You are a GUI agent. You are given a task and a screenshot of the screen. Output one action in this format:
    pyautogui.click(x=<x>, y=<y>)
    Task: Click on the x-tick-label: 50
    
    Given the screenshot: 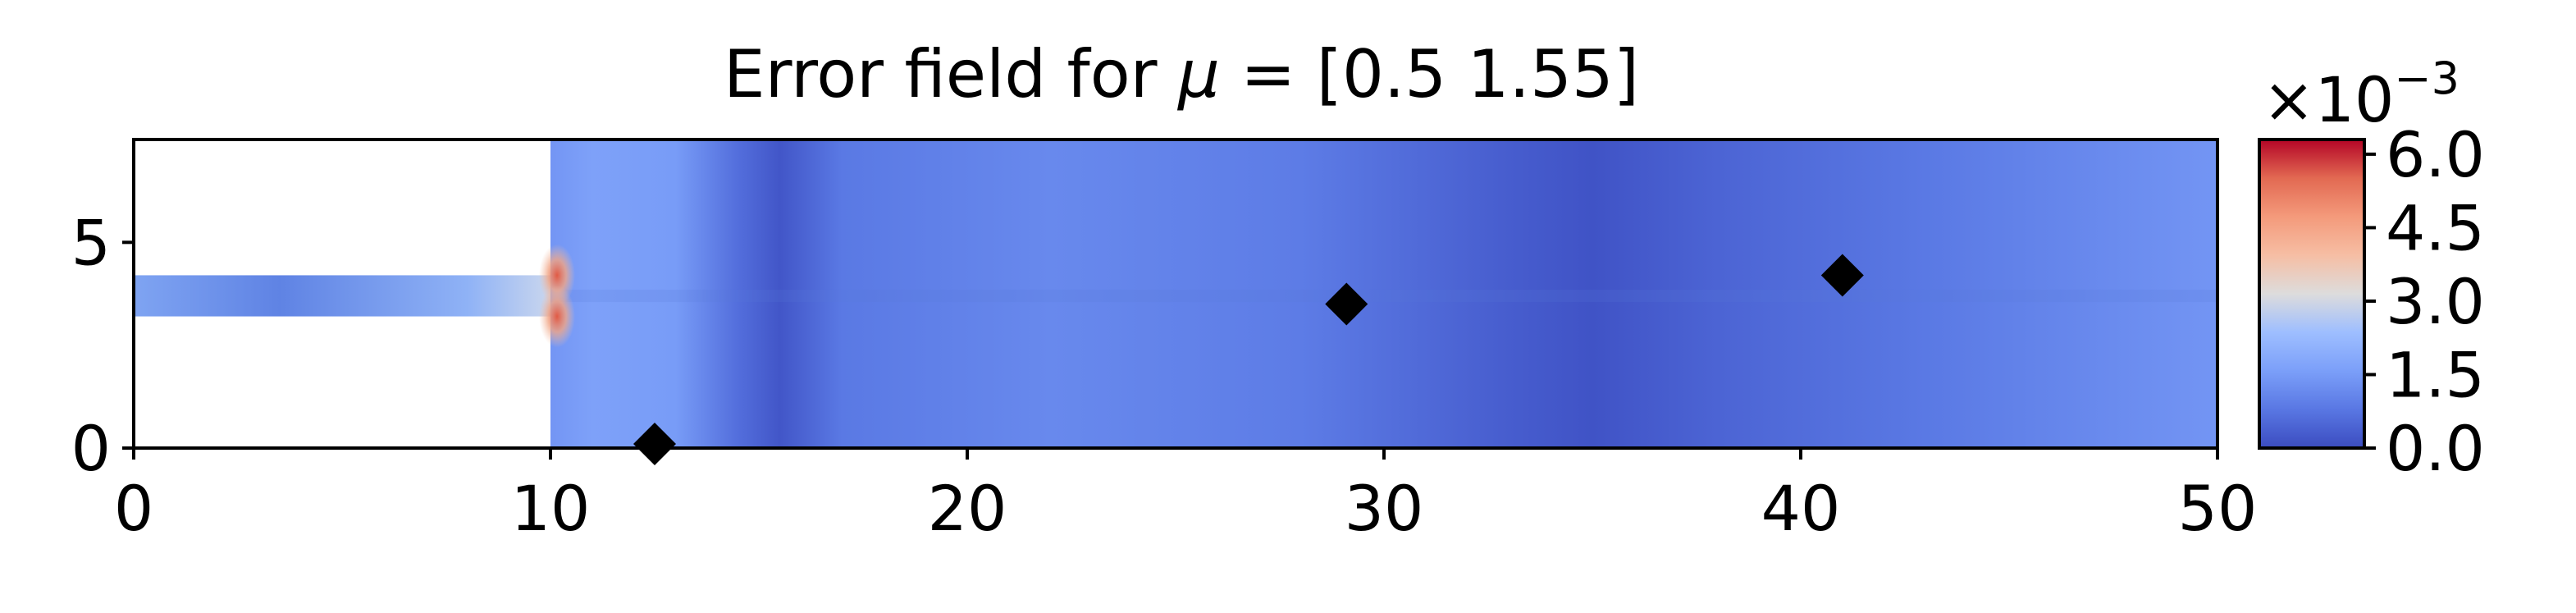 What is the action you would take?
    pyautogui.click(x=2218, y=508)
    